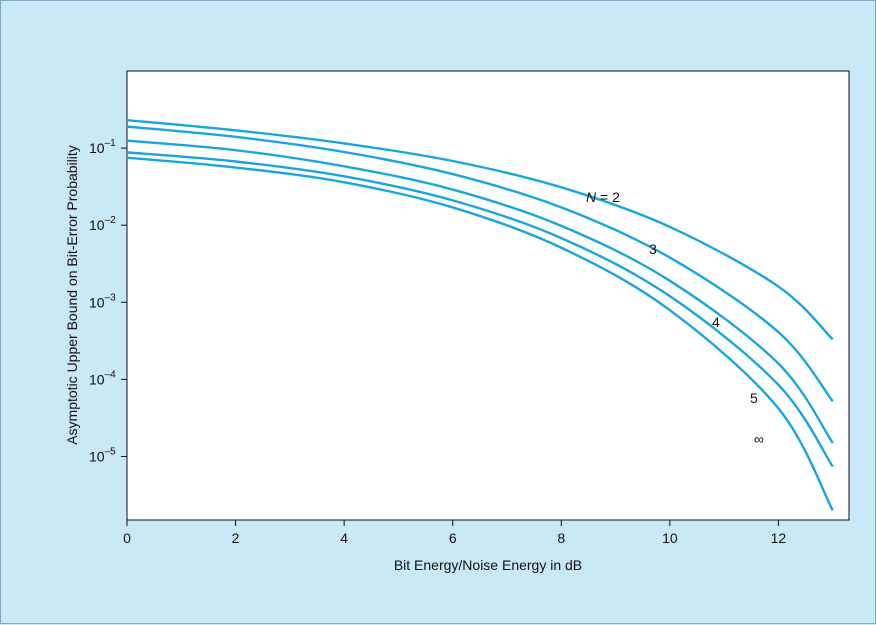 The image size is (876, 625). I want to click on x-tick-label: 0, so click(127, 538).